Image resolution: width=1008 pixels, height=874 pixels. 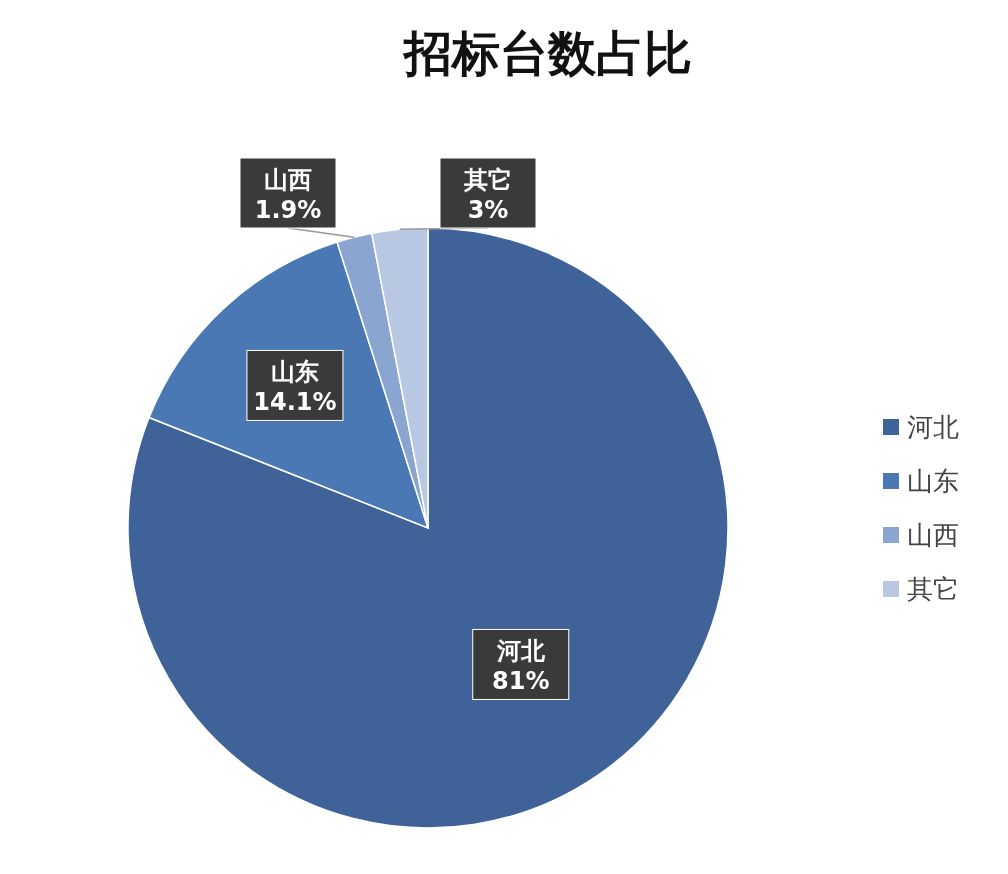 I want to click on legend-label: 其它, so click(x=933, y=589).